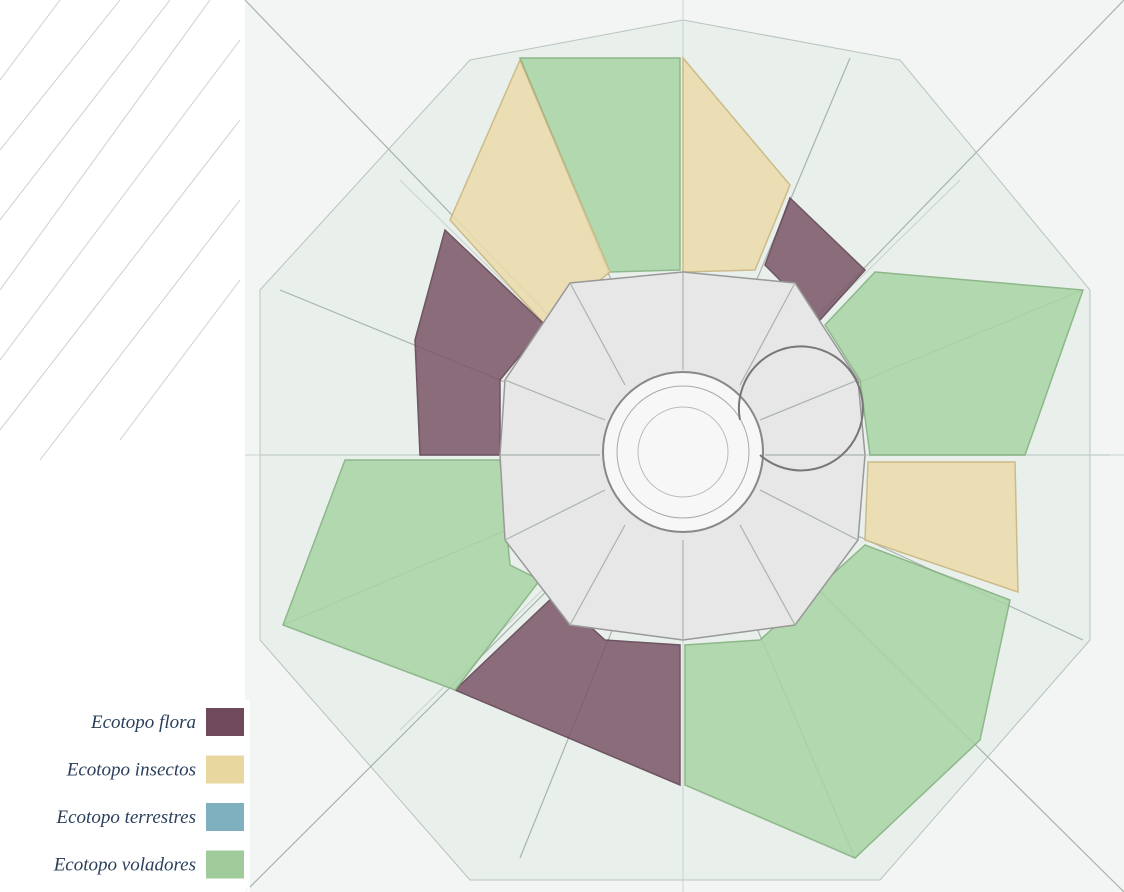  I want to click on central-building, so click(682, 456).